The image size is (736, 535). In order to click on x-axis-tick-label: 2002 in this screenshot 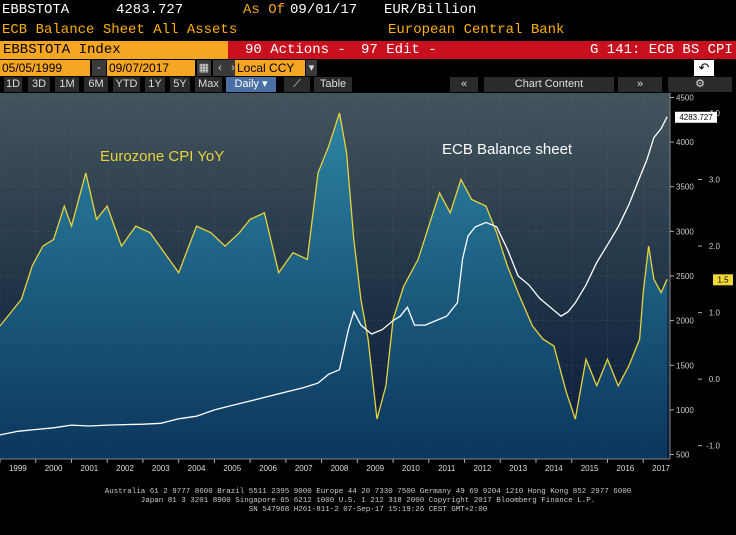, I will do `click(125, 468)`.